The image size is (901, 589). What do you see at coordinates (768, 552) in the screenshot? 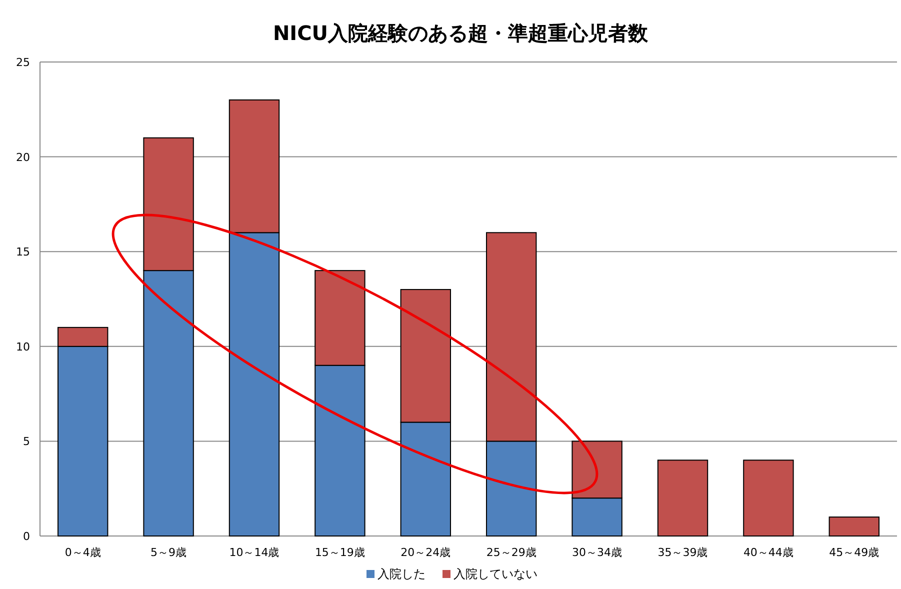
I see `x-tick-label: 40～44歳` at bounding box center [768, 552].